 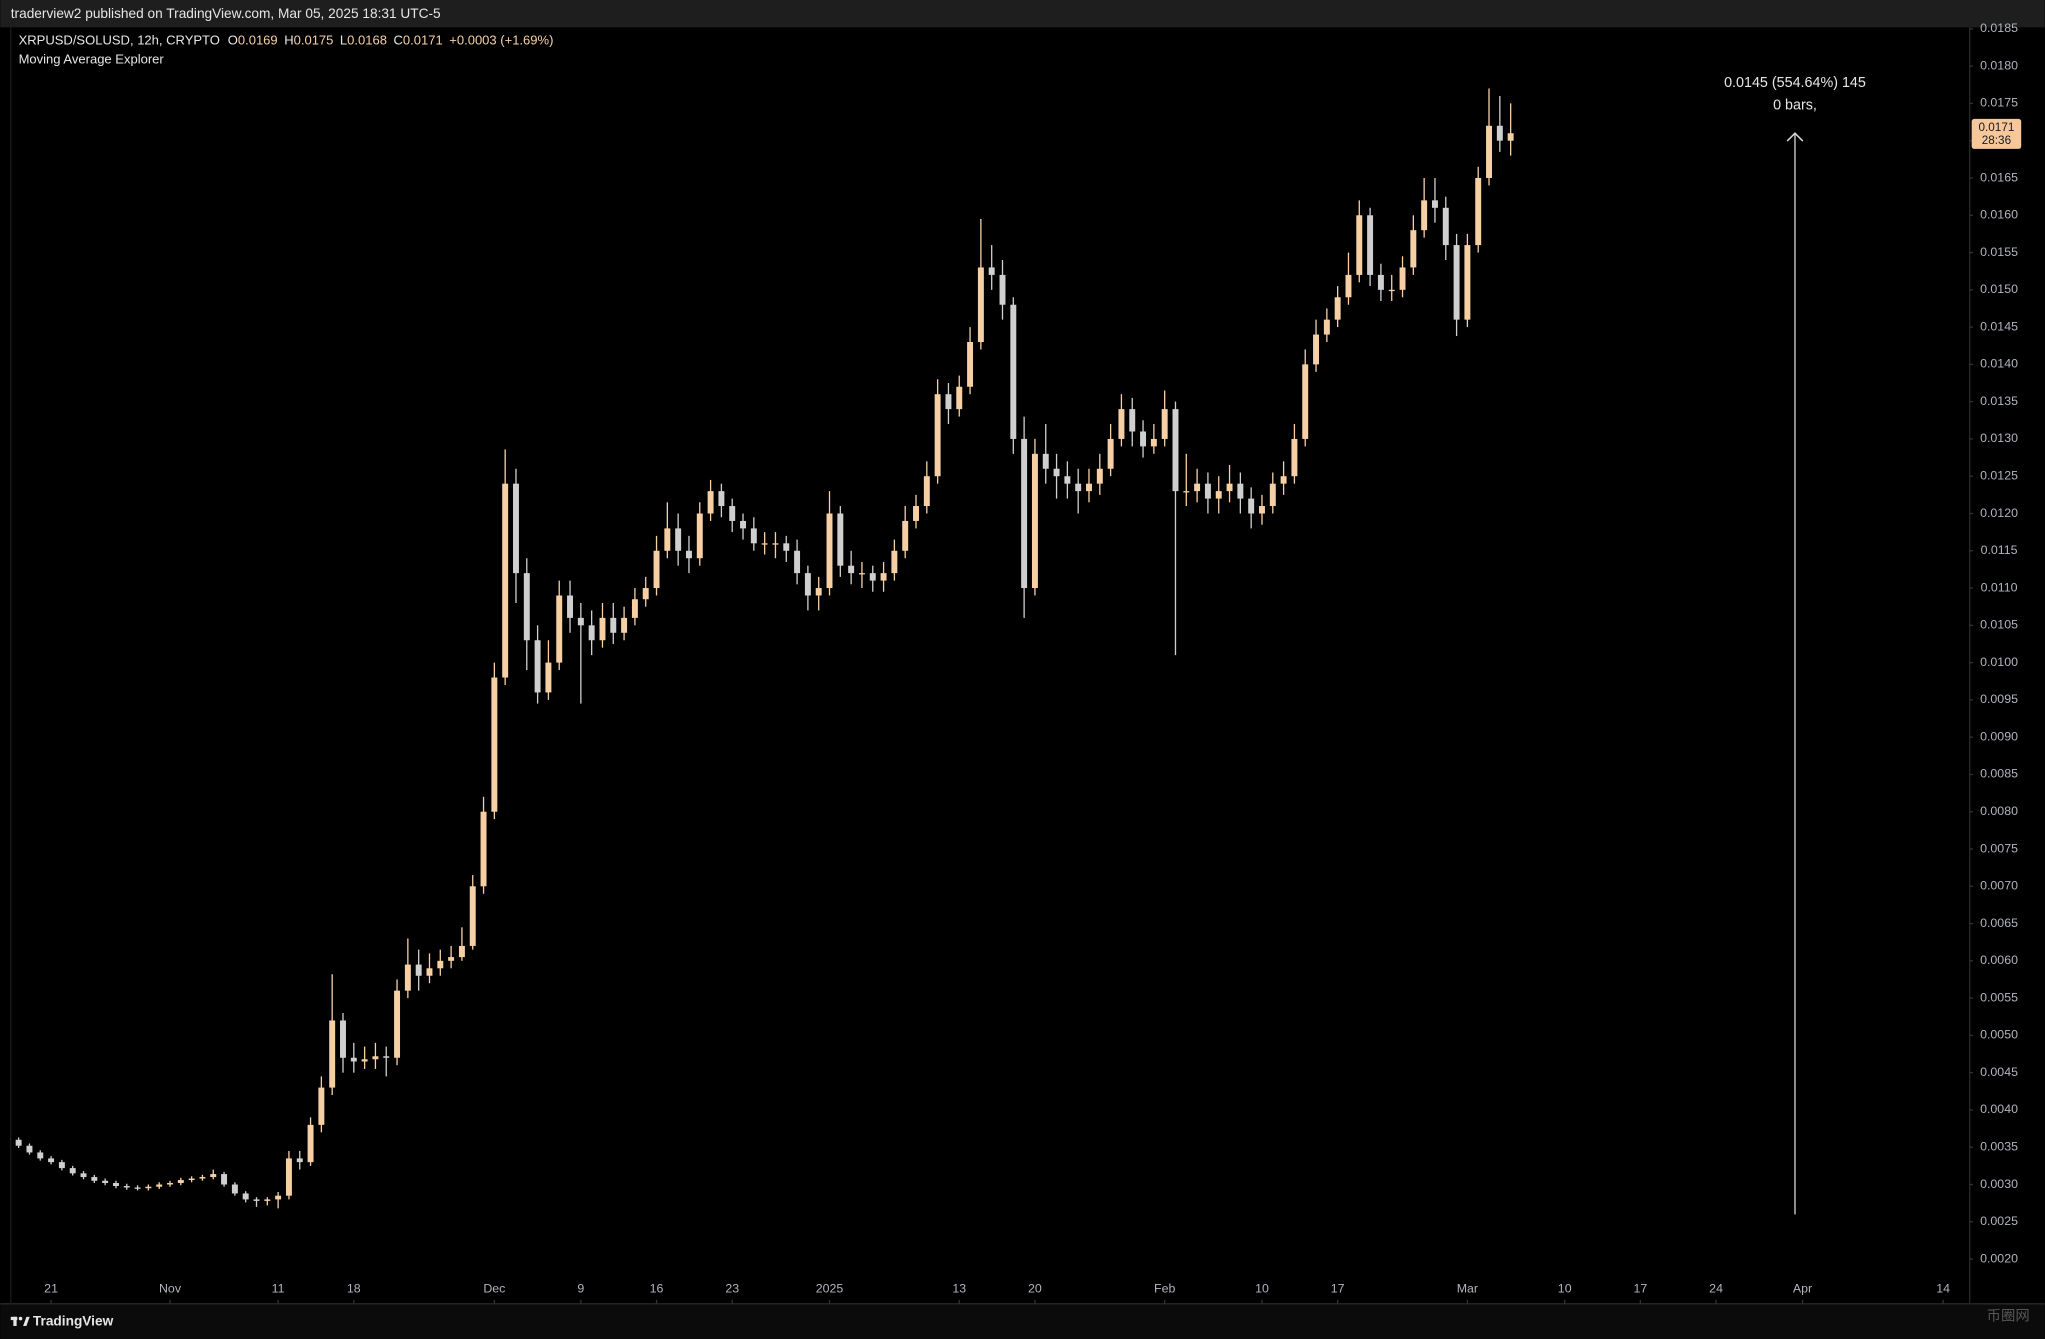 I want to click on brand-logo, so click(x=20, y=1321).